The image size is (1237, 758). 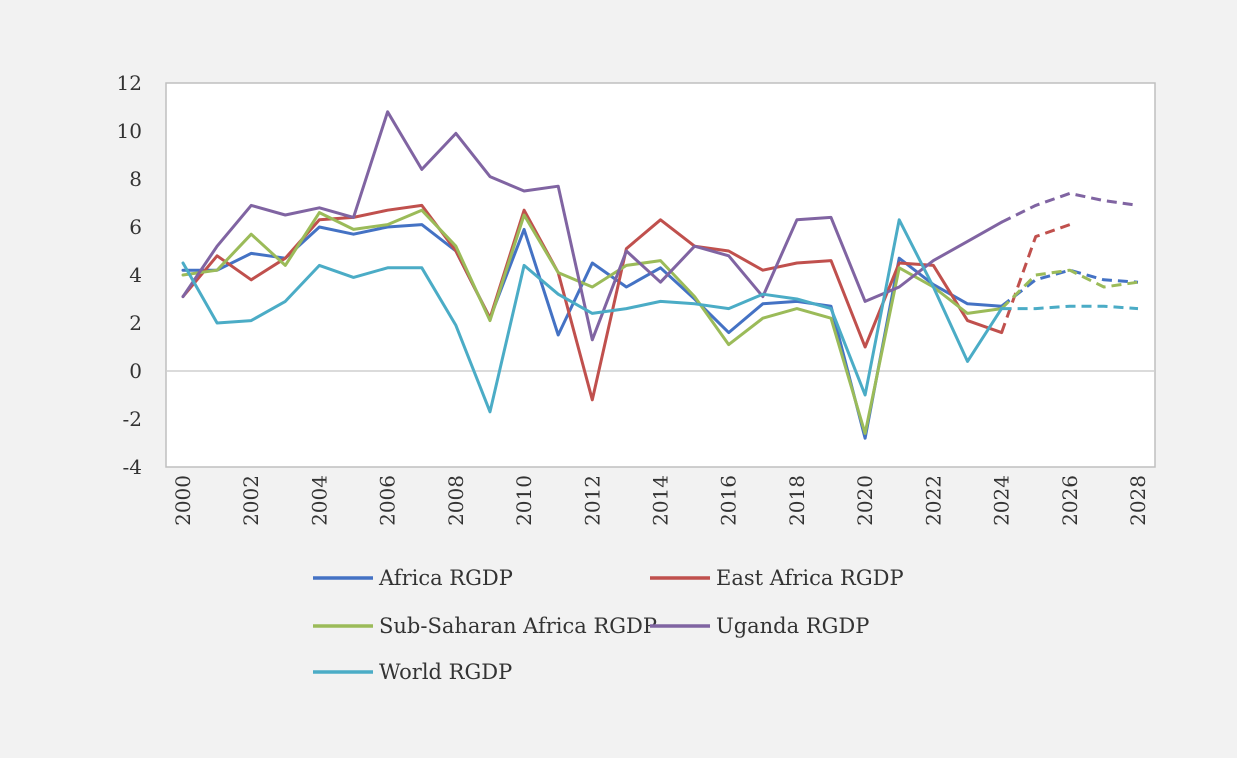 What do you see at coordinates (135, 179) in the screenshot?
I see `y-tick-label: 8` at bounding box center [135, 179].